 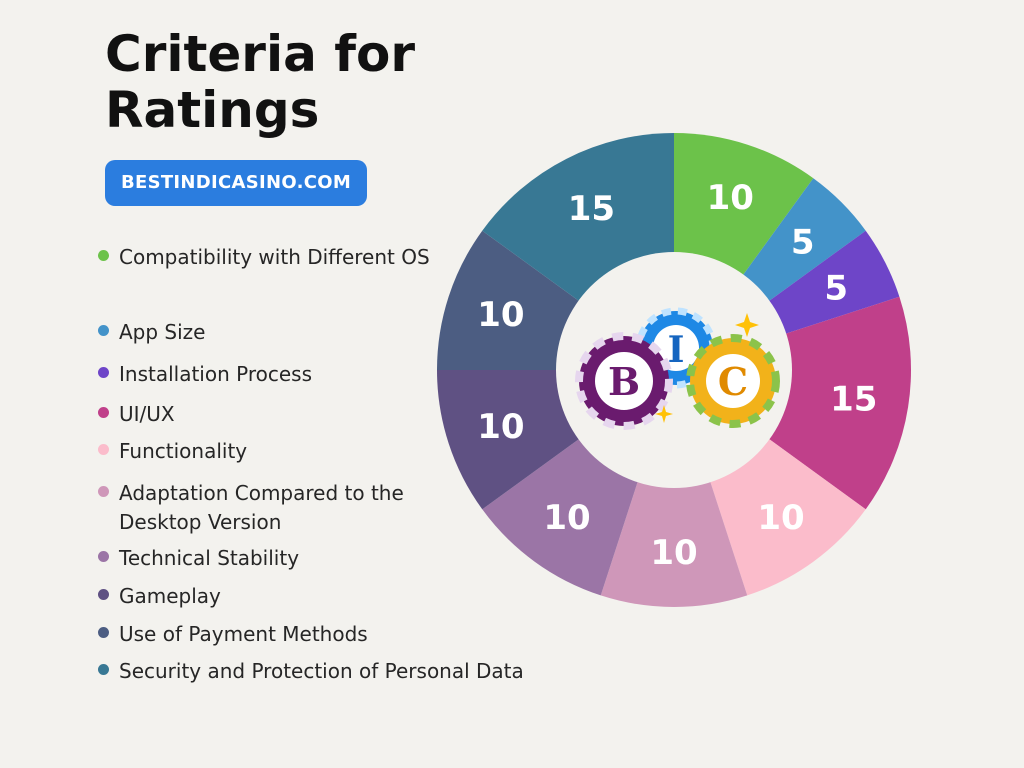 What do you see at coordinates (170, 596) in the screenshot?
I see `legend-label: Gameplay` at bounding box center [170, 596].